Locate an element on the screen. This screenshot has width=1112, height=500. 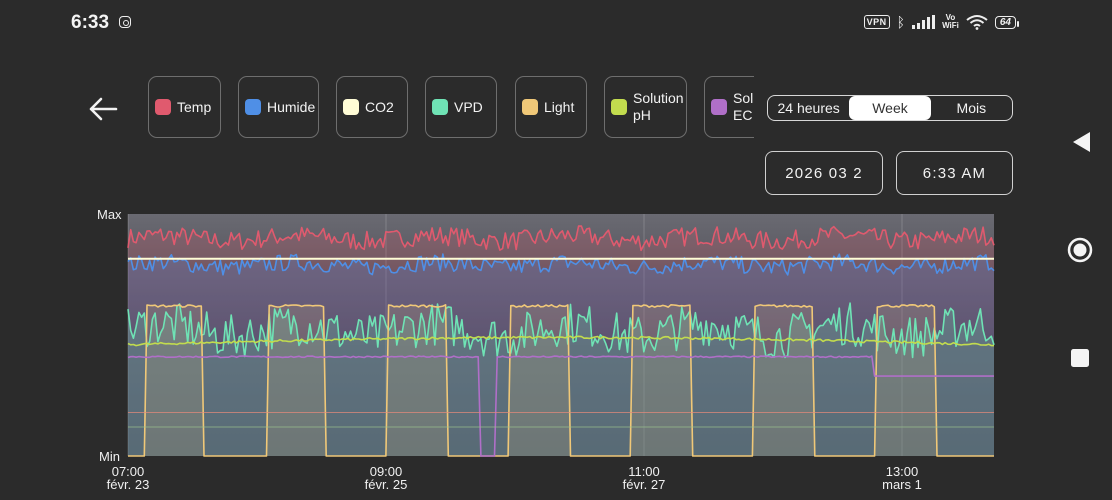
vowifi-icon: Vo WiFi is located at coordinates (950, 22).